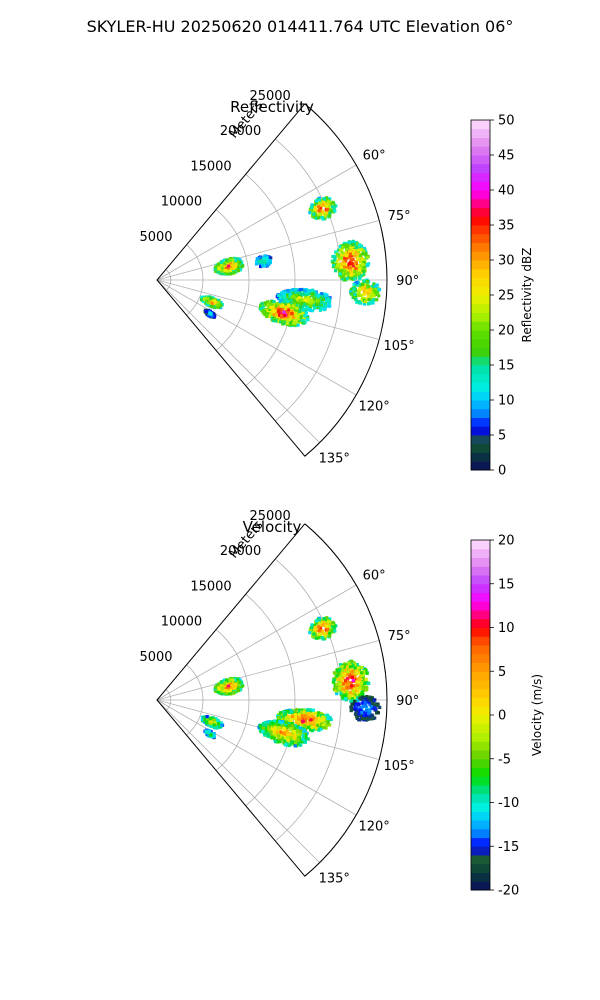 This screenshot has height=1000, width=600. I want to click on sector-frame, so click(272, 700).